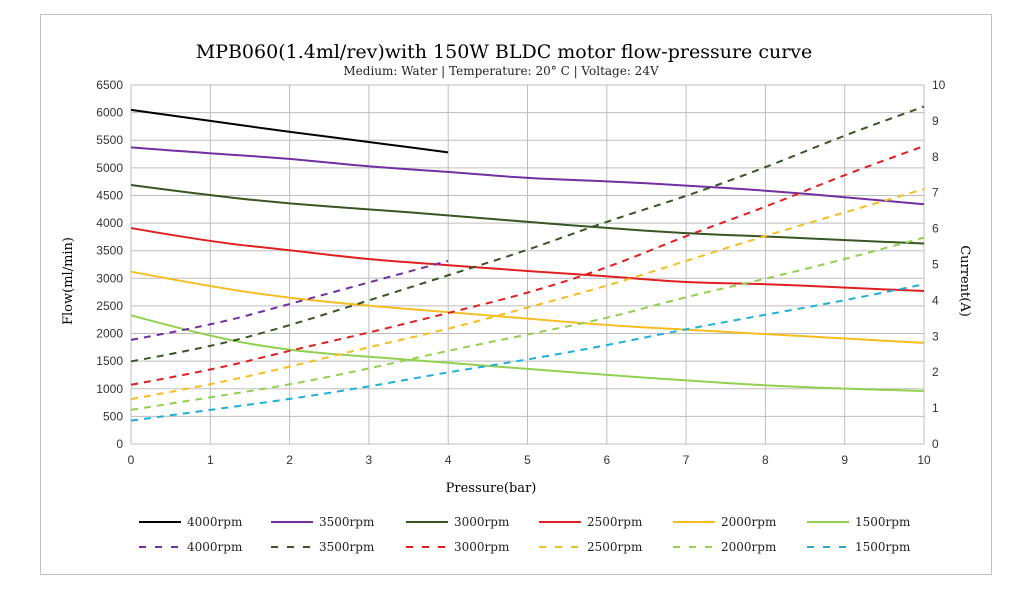 This screenshot has height=611, width=1034. I want to click on x-tick-label: 2, so click(289, 460).